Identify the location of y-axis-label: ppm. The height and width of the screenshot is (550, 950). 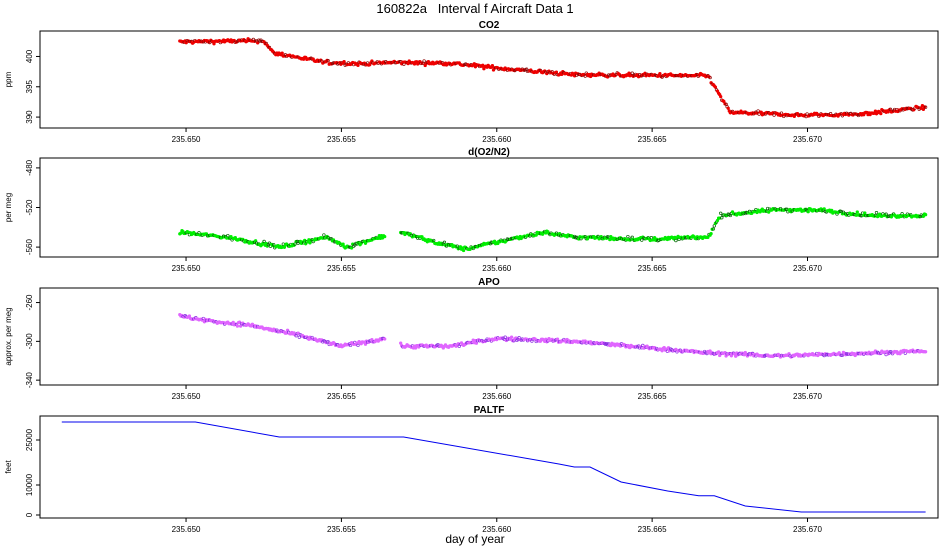
(8, 79).